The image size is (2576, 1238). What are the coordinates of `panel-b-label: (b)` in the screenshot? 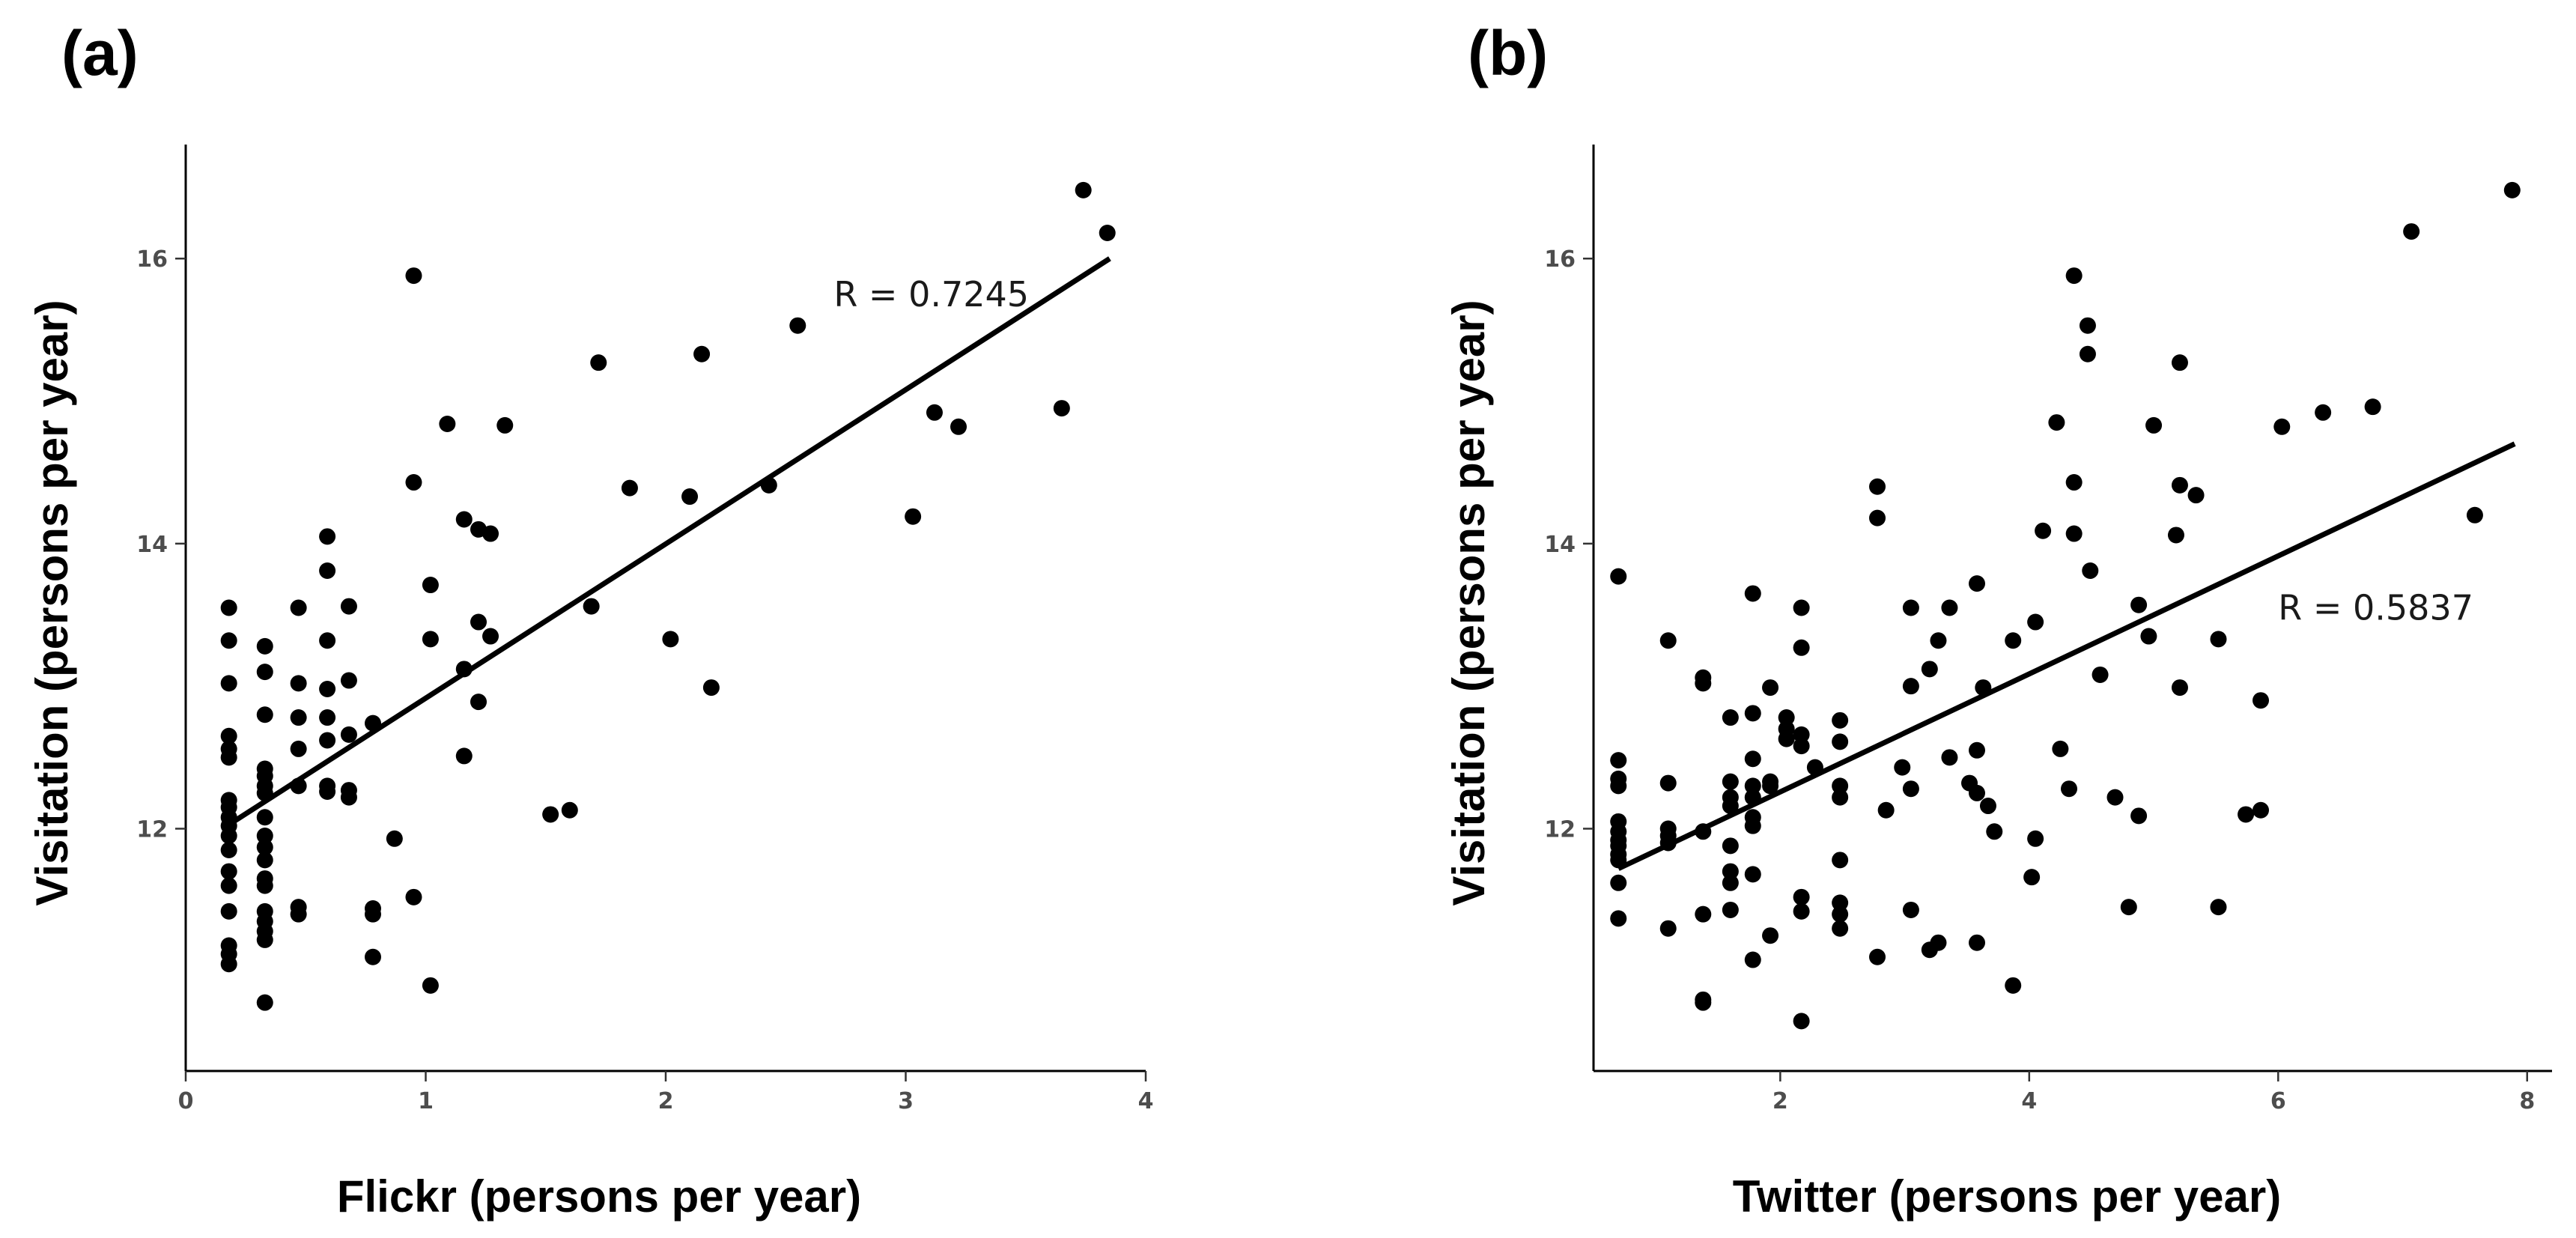 It's located at (1508, 53).